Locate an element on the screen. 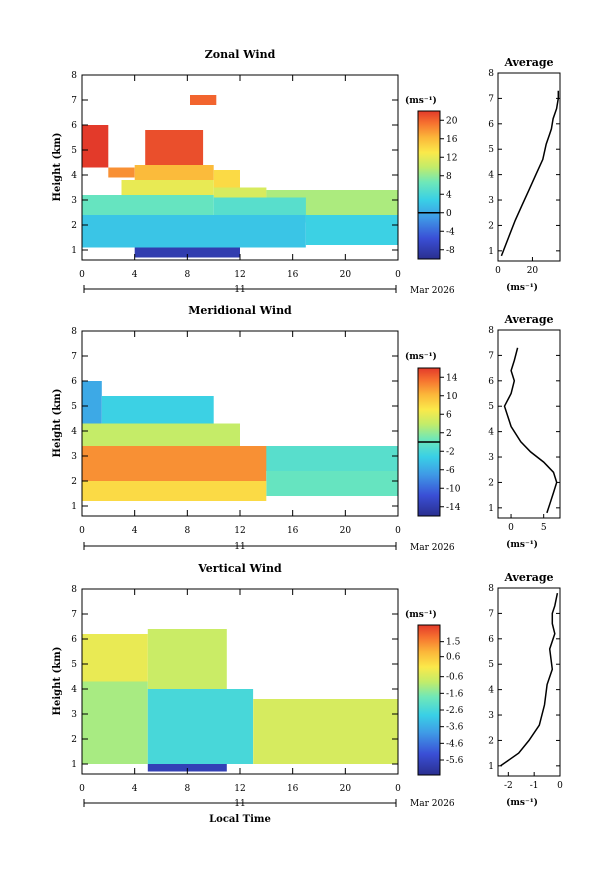 The image size is (612, 873). avg-x-tick-label: 0 is located at coordinates (498, 271).